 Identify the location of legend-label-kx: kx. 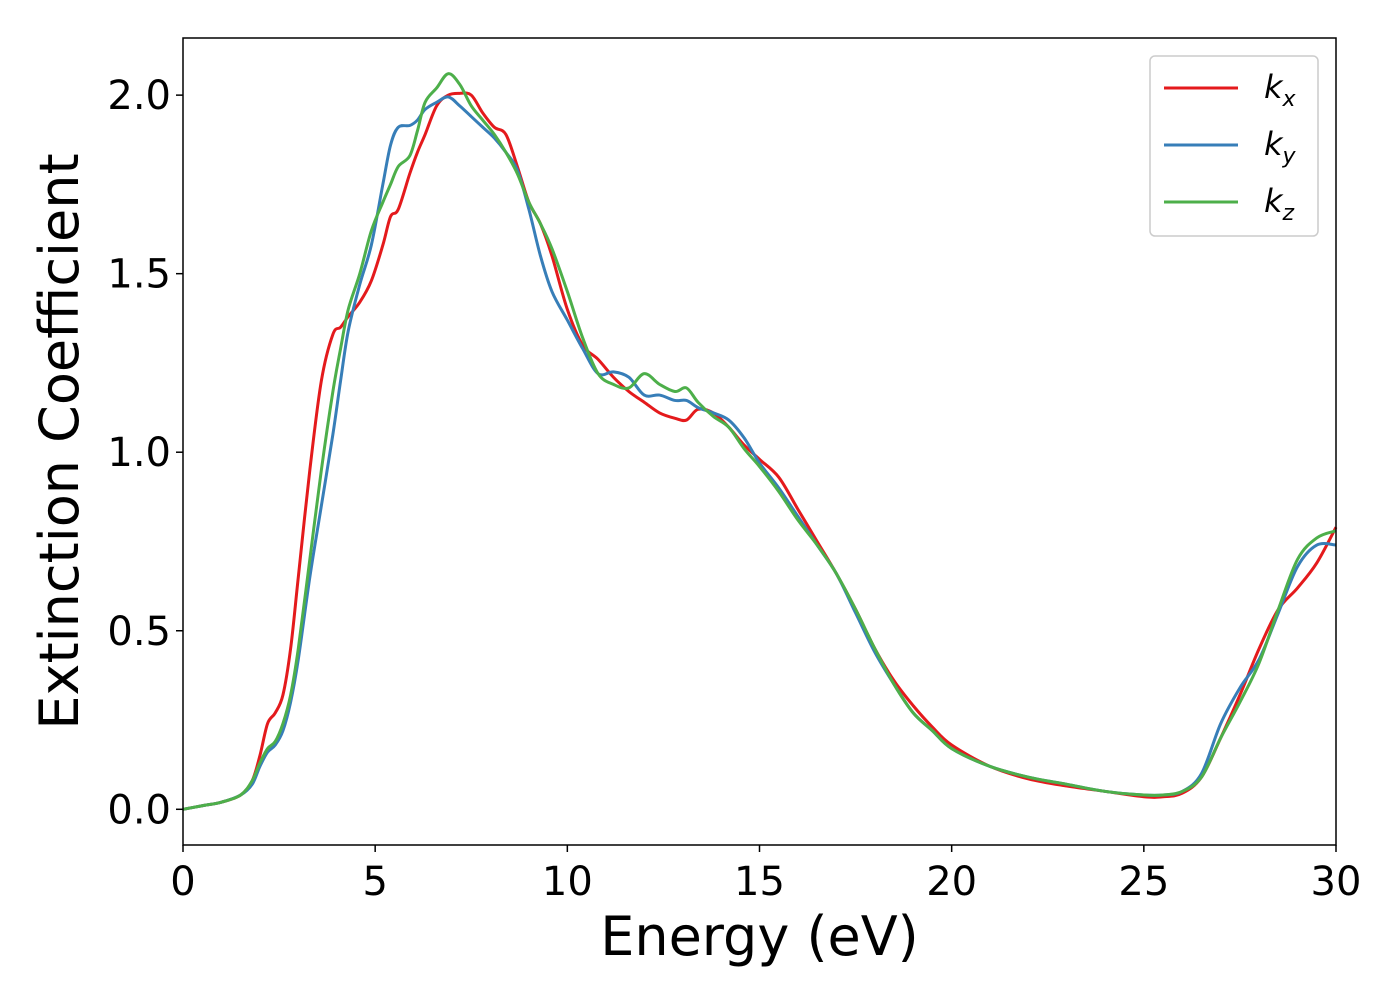
(1280, 90).